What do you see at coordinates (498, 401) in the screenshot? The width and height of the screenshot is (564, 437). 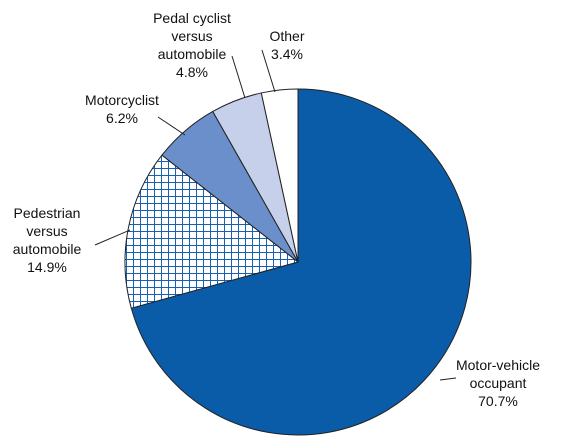 I see `value-label: 70.7%` at bounding box center [498, 401].